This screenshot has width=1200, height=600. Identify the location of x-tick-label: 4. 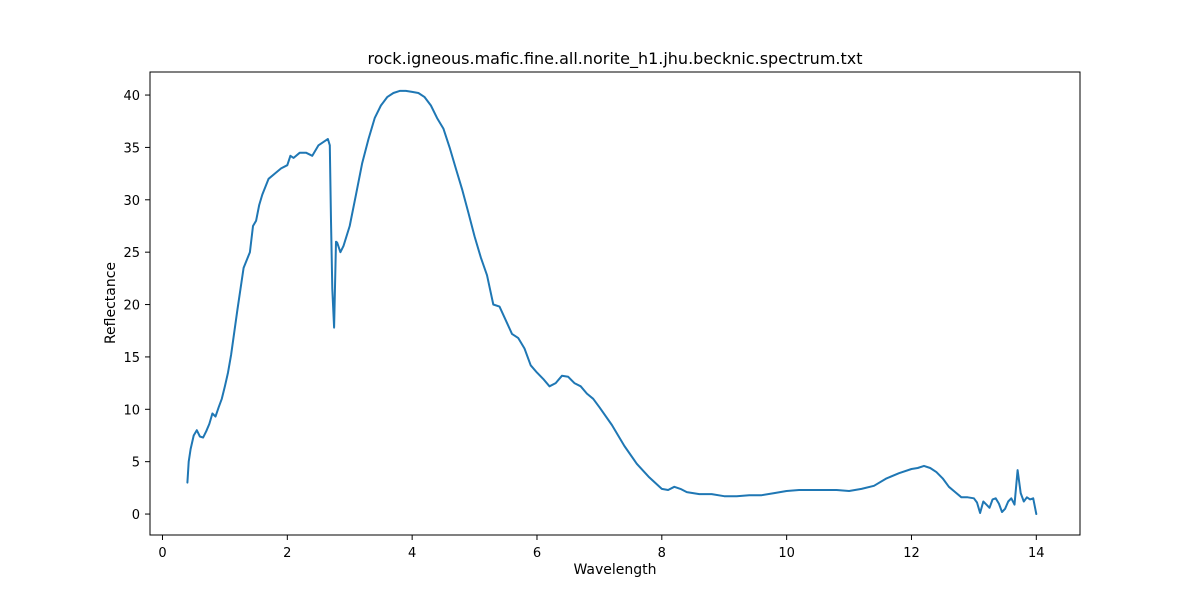
(412, 553).